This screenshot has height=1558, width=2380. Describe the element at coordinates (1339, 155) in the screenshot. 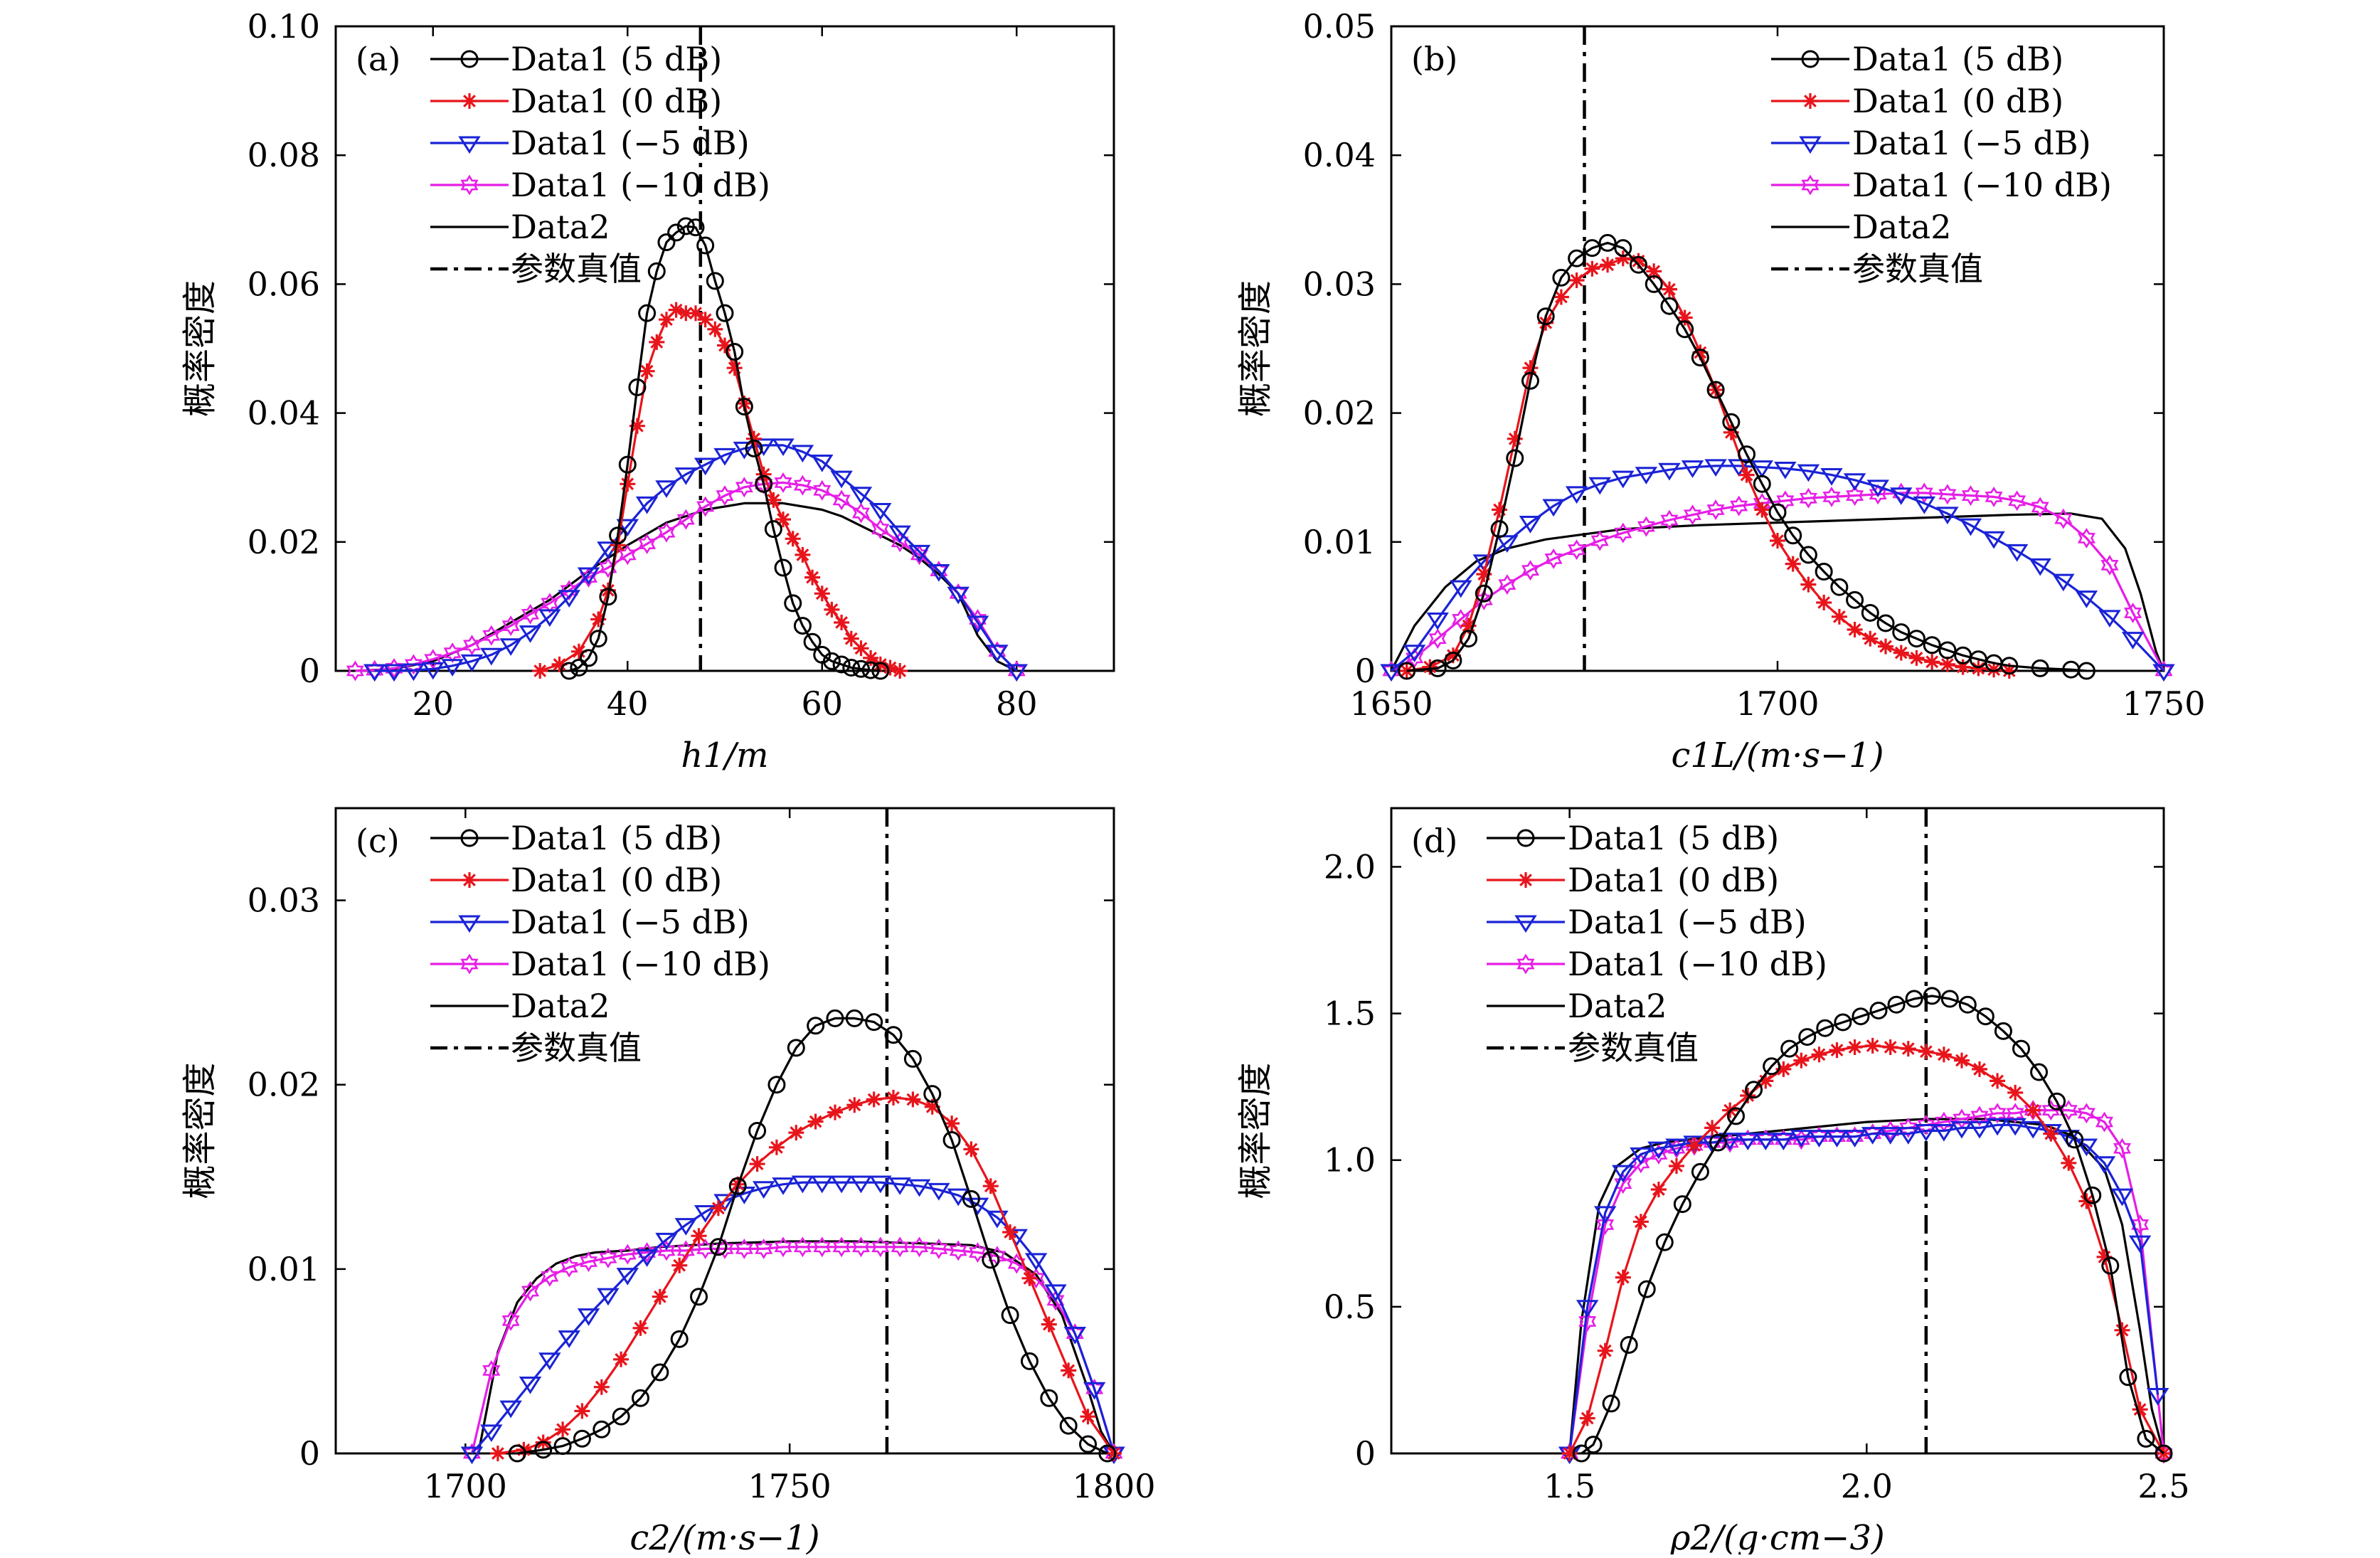

I see `y-tick-label: 0.04` at that location.